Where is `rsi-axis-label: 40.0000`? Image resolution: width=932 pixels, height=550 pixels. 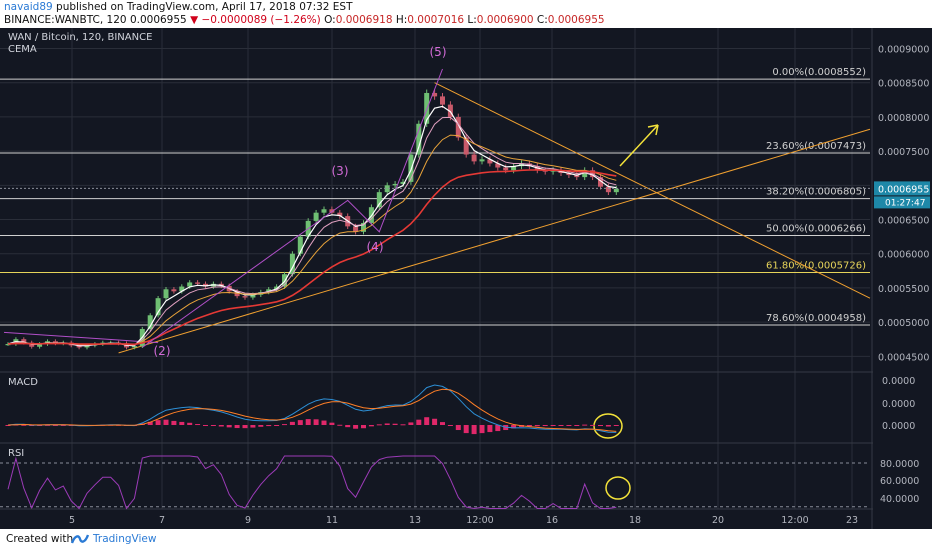
rsi-axis-label: 40.0000 is located at coordinates (899, 499).